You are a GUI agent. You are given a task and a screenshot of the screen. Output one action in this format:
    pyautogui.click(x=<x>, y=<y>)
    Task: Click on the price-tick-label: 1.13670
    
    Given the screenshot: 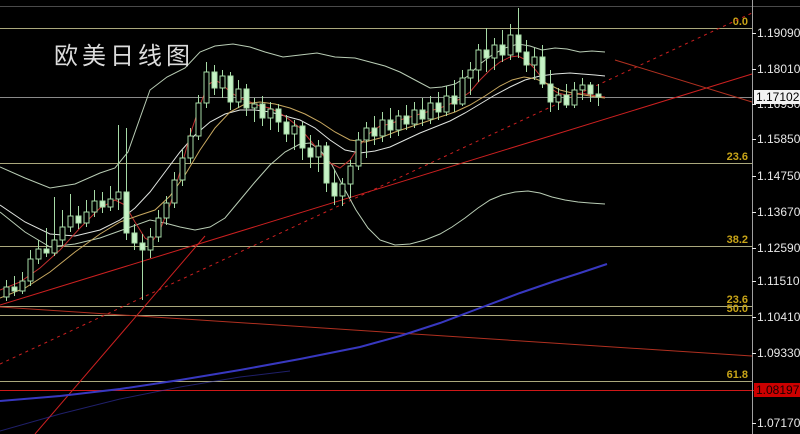 What is the action you would take?
    pyautogui.click(x=778, y=212)
    